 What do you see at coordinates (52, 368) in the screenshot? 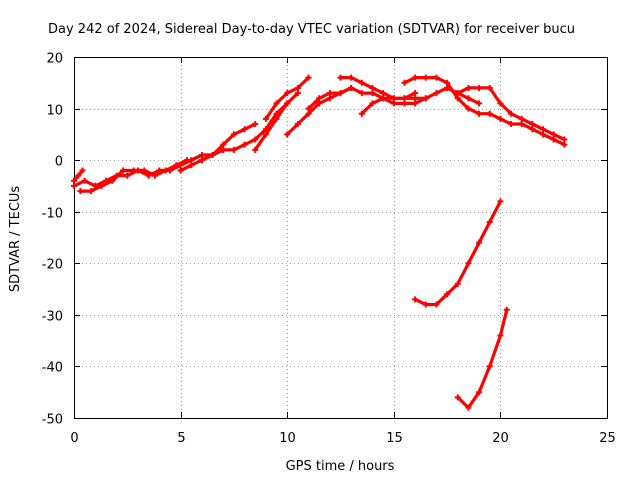
I see `y-tick-label: -40` at bounding box center [52, 368].